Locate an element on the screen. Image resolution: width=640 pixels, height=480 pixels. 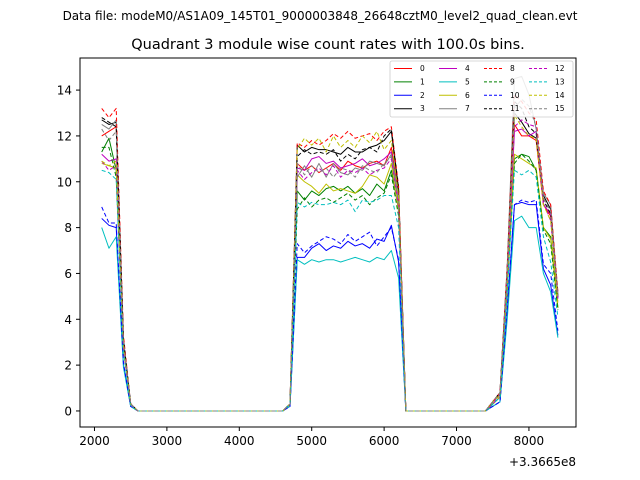
legend-label-12: 12 is located at coordinates (560, 68).